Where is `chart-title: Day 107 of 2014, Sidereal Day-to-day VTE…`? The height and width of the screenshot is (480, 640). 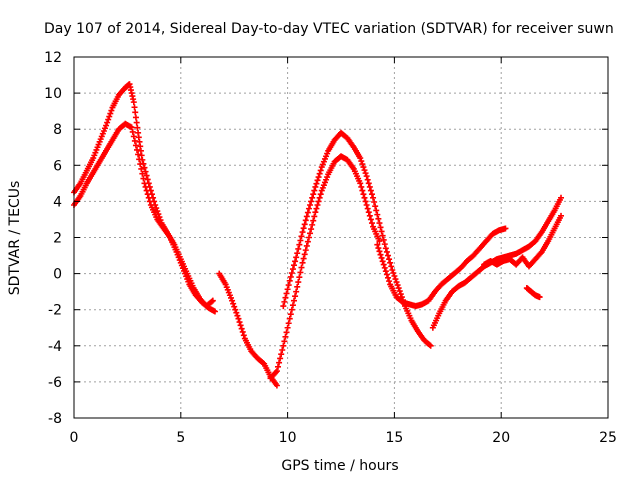
chart-title: Day 107 of 2014, Sidereal Day-to-day VTE… is located at coordinates (329, 29).